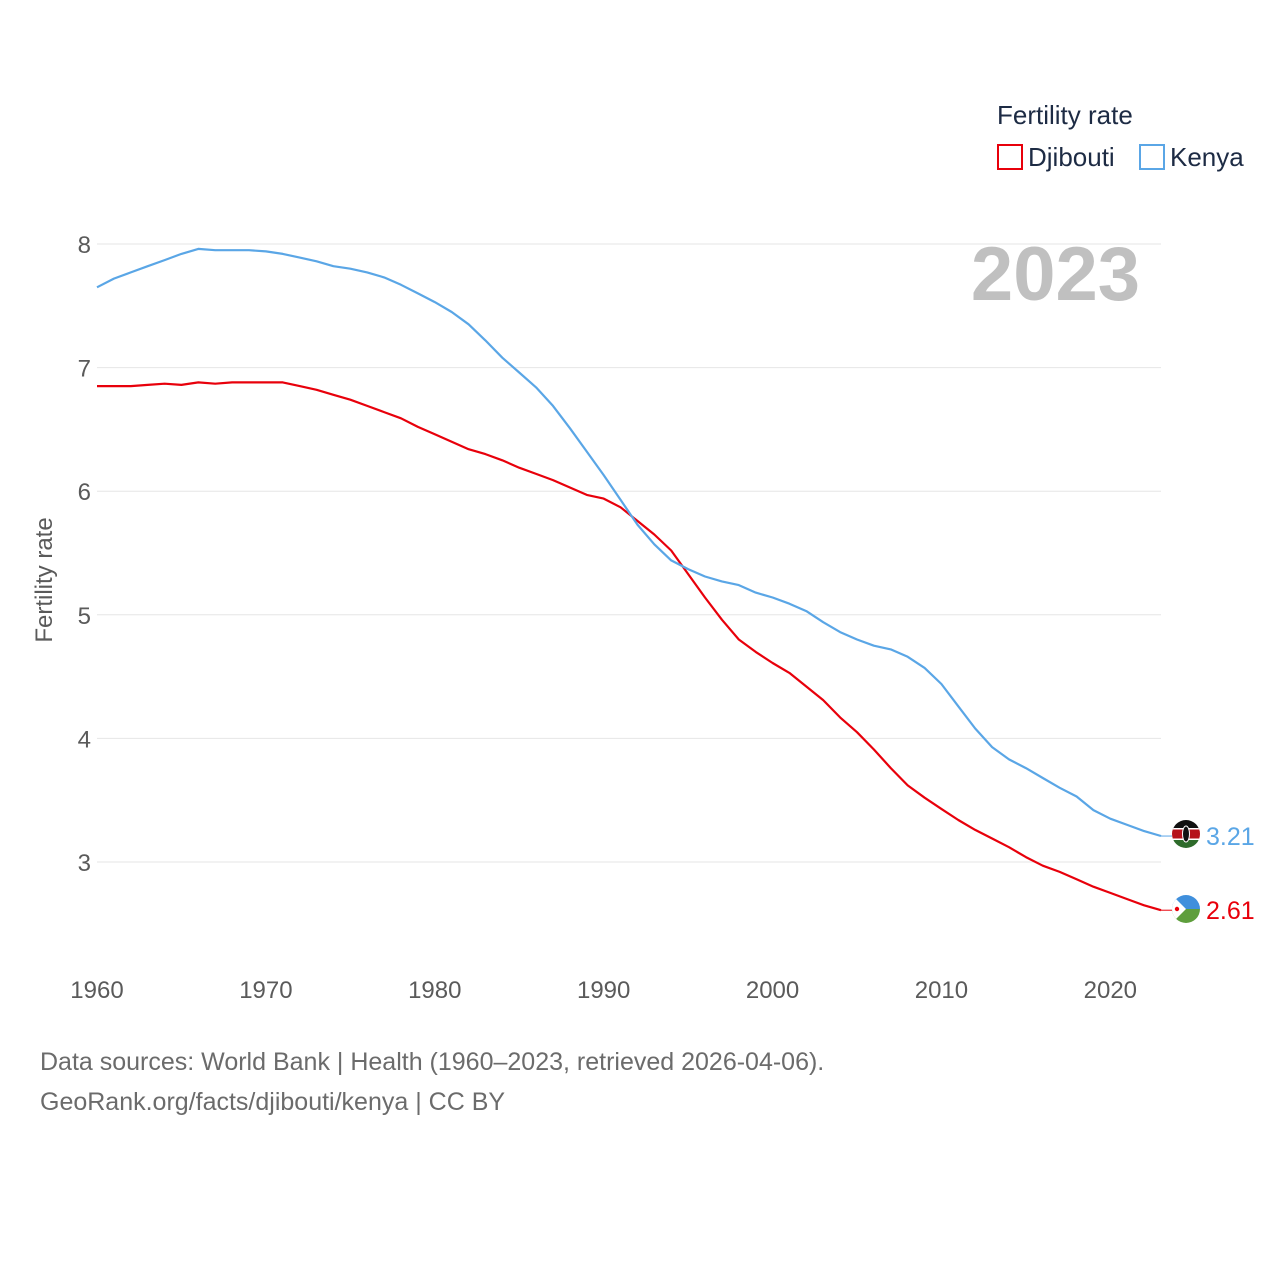  What do you see at coordinates (84, 616) in the screenshot?
I see `y-tick-label: 5` at bounding box center [84, 616].